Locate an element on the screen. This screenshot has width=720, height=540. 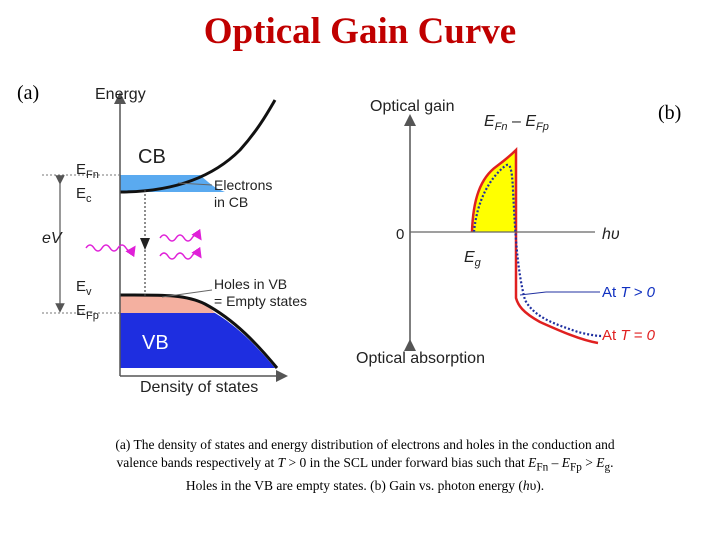
holes-label-line1: Holes in VB is located at coordinates (250, 284).